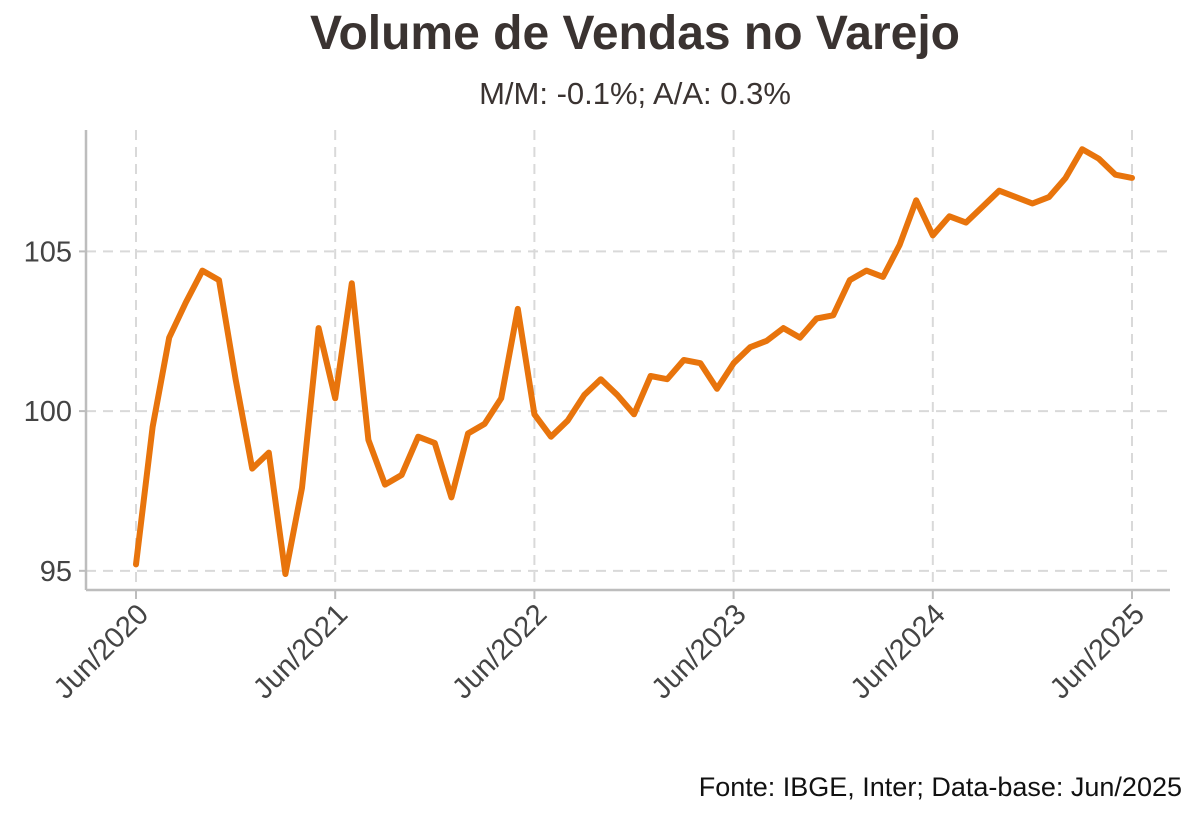 Image resolution: width=1200 pixels, height=824 pixels. What do you see at coordinates (56, 572) in the screenshot?
I see `y-tick-label: 95` at bounding box center [56, 572].